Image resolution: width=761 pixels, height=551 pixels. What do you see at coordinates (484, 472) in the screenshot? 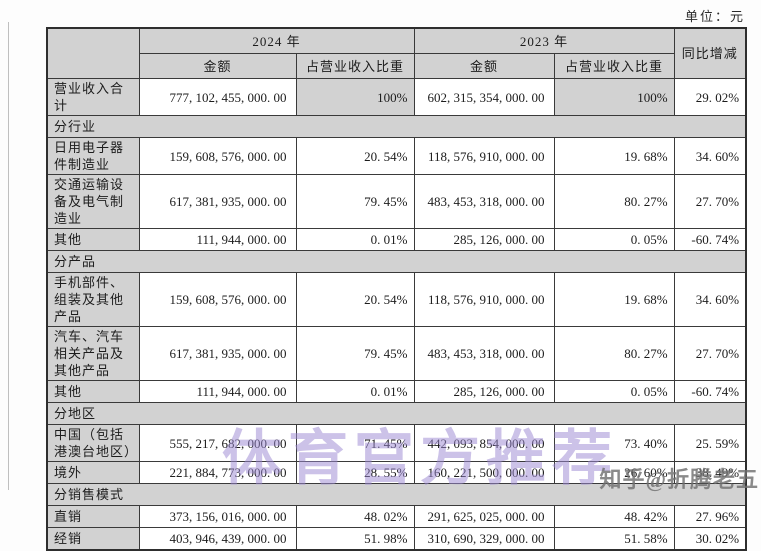
I see `amount-2023: 160, 221, 500, 000. 00` at bounding box center [484, 472].